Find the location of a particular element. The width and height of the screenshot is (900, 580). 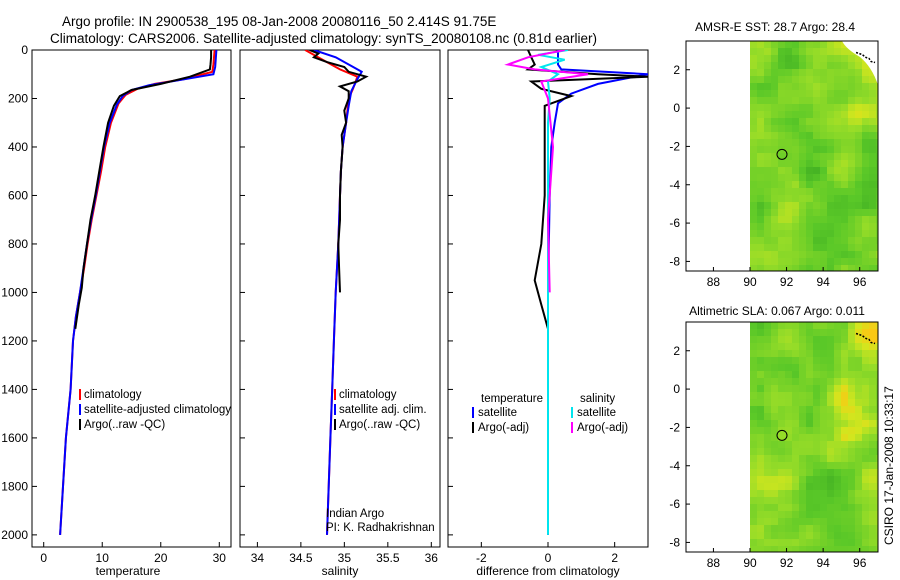

sla-map-title: Altimetric SLA: 0.067 Argo: 0.011 is located at coordinates (777, 311).